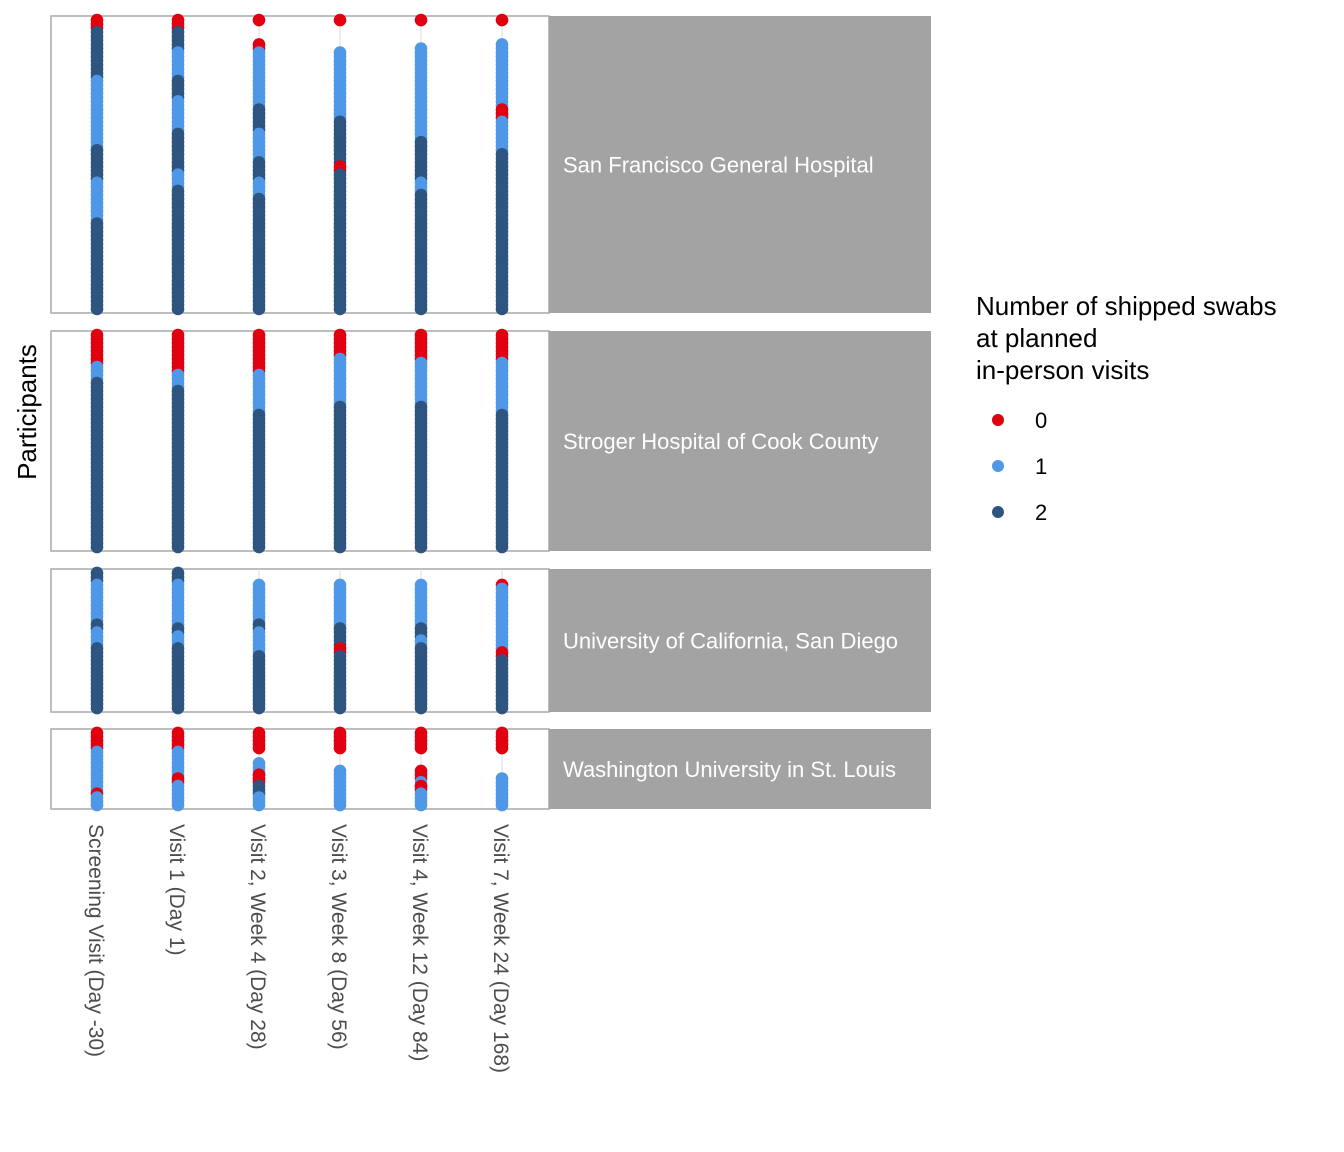  What do you see at coordinates (176, 890) in the screenshot?
I see `x-tick-label: Visit 1 (Day 1)` at bounding box center [176, 890].